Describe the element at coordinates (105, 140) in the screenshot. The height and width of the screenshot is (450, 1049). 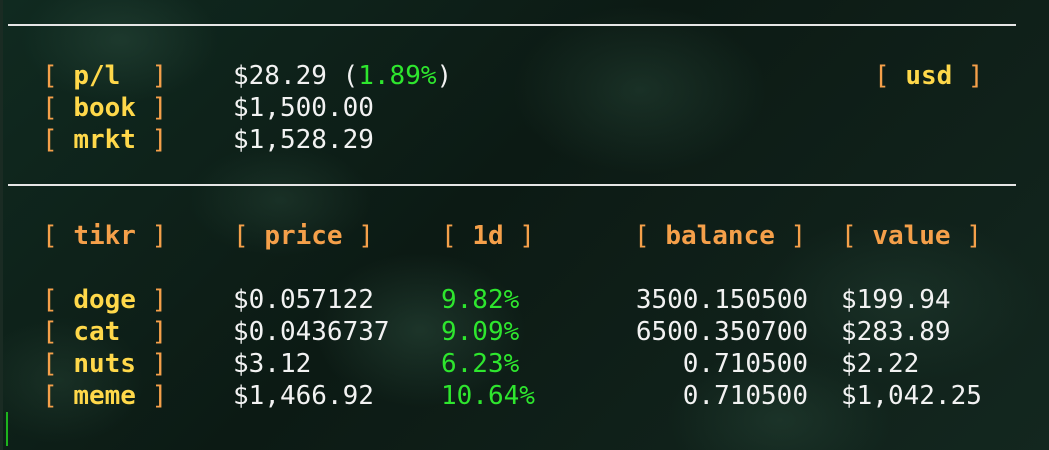
I see `summary-mrkt-label: [ mrkt ]` at that location.